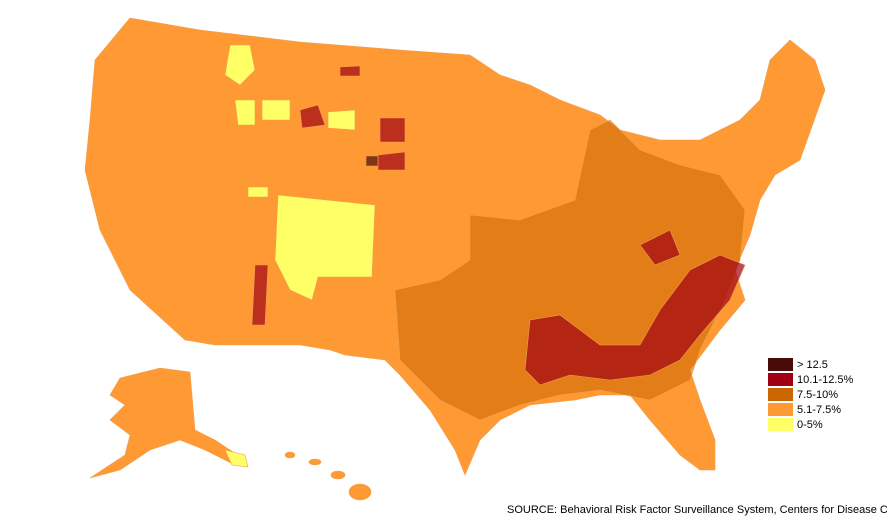 Image resolution: width=887 pixels, height=531 pixels. What do you see at coordinates (328, 476) in the screenshot?
I see `hawaii` at bounding box center [328, 476].